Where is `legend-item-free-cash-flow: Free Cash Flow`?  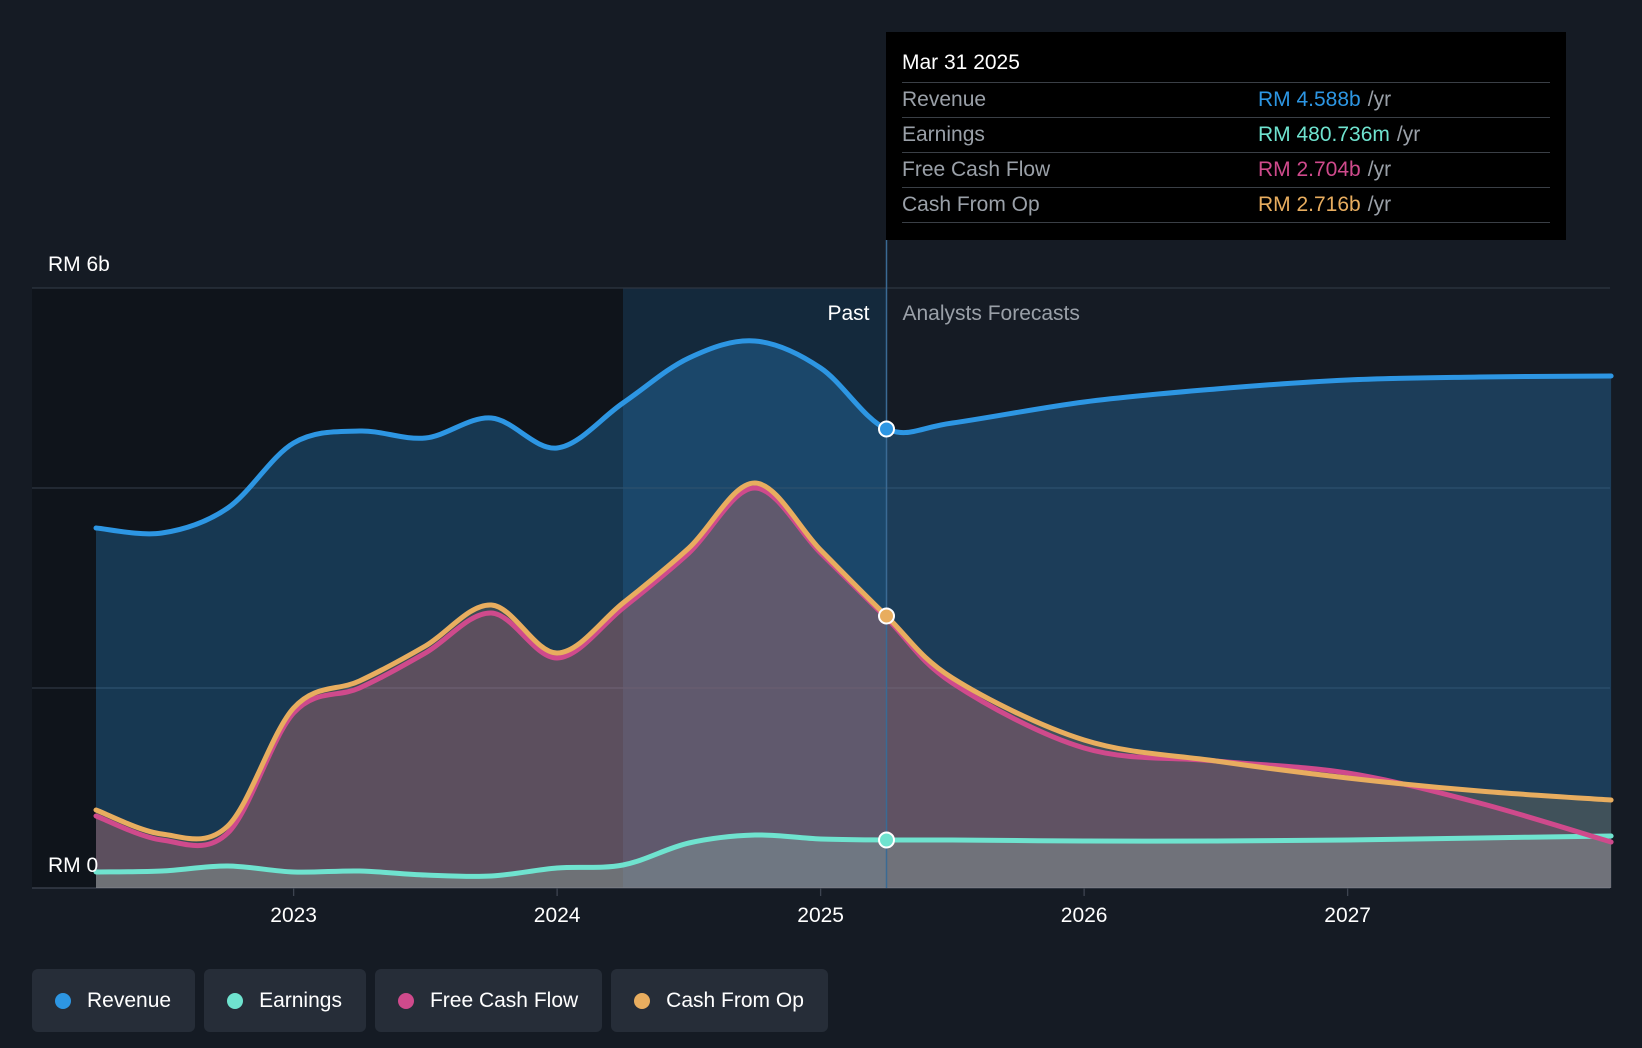
legend-item-free-cash-flow: Free Cash Flow is located at coordinates (488, 1000).